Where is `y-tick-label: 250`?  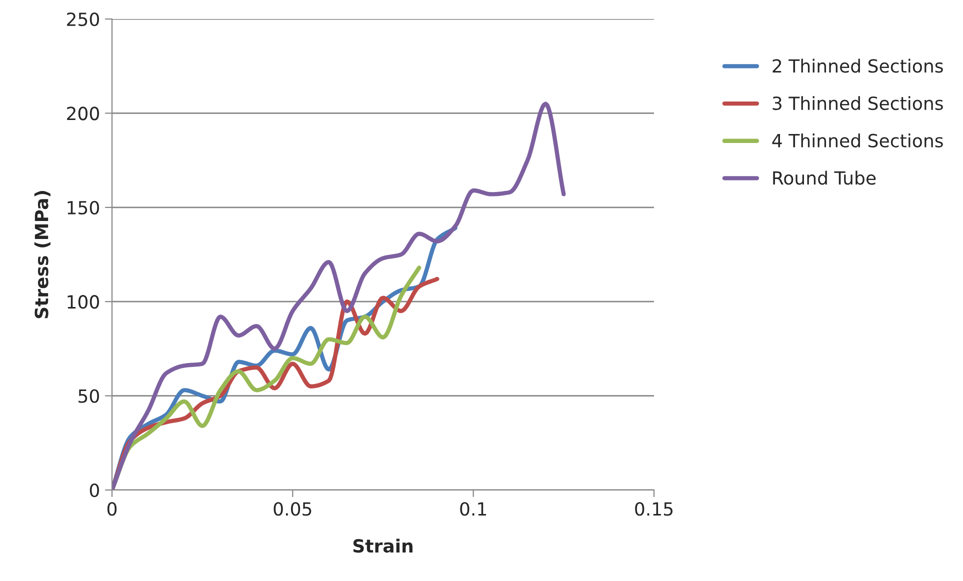 y-tick-label: 250 is located at coordinates (83, 19).